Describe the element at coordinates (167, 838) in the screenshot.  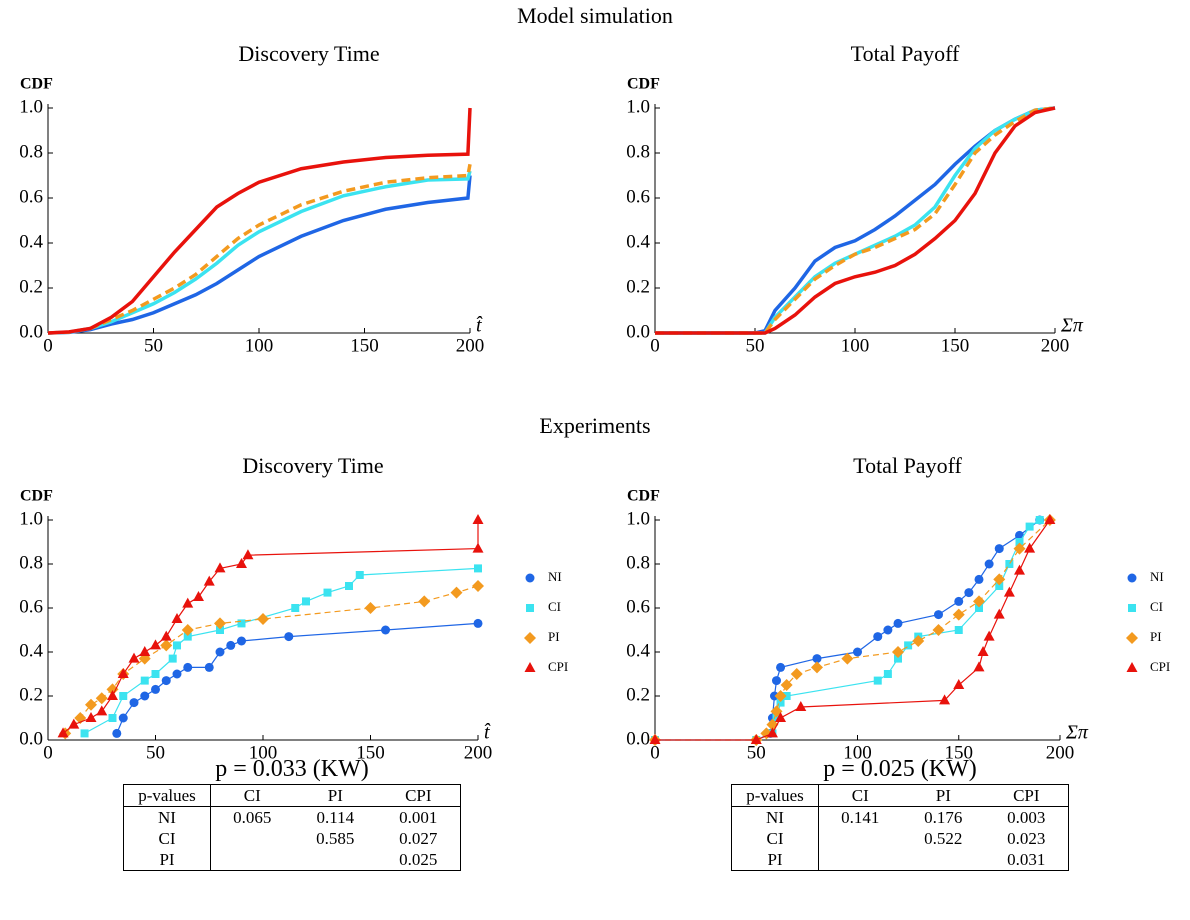
I see `table-cell: CI` at that location.